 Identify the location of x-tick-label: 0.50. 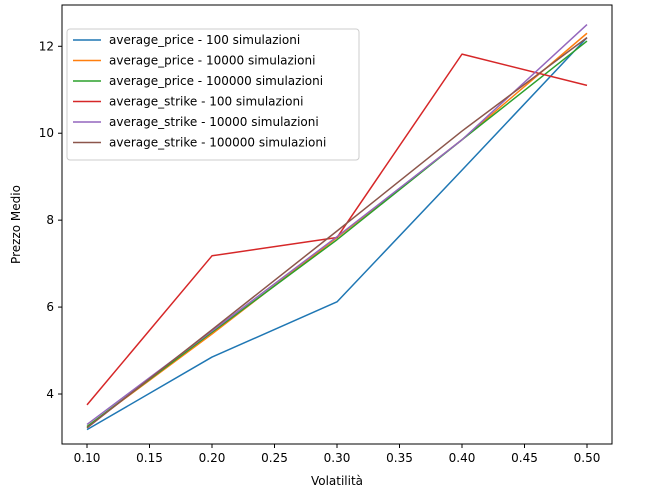
(587, 458).